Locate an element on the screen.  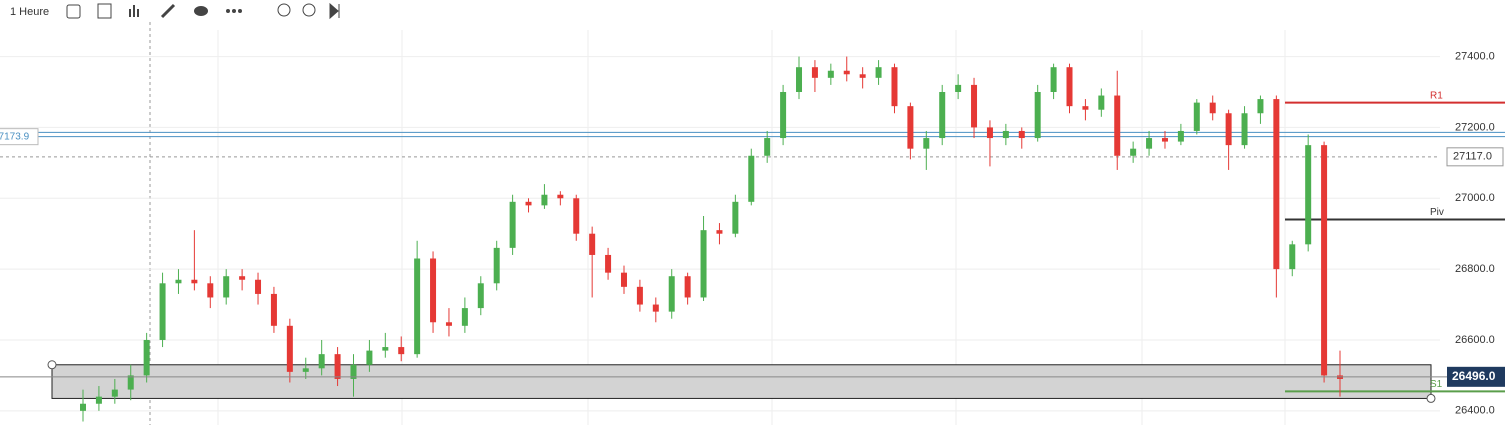
pivot-label: S1 is located at coordinates (1436, 384).